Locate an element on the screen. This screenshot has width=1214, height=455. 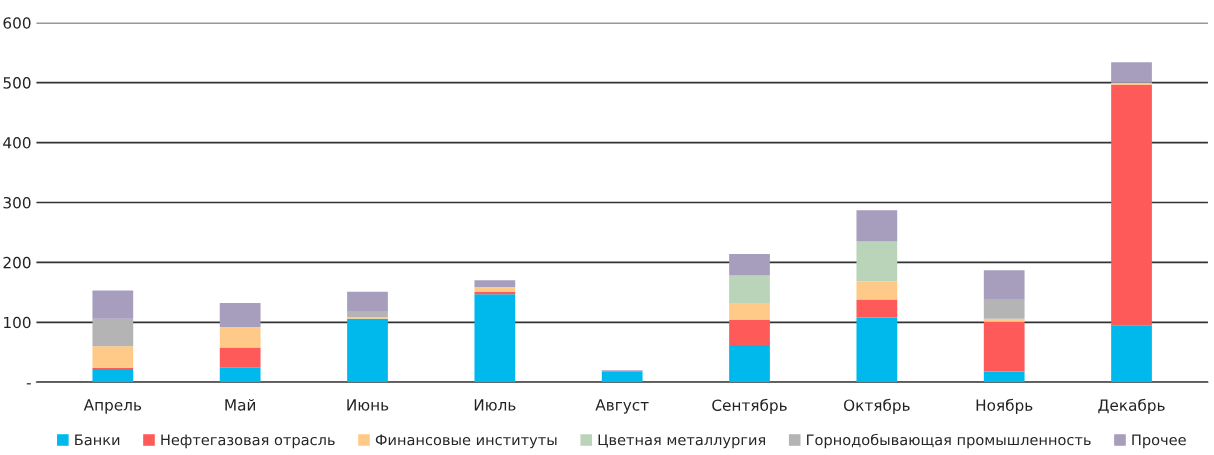
y-tick-label: 300 is located at coordinates (17, 202).